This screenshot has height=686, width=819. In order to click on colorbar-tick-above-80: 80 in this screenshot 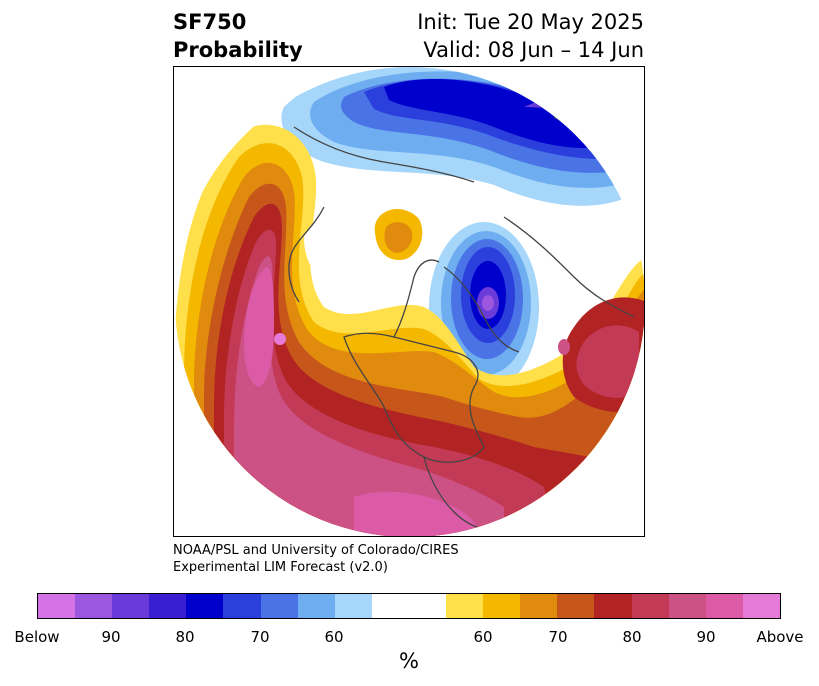, I will do `click(632, 637)`.